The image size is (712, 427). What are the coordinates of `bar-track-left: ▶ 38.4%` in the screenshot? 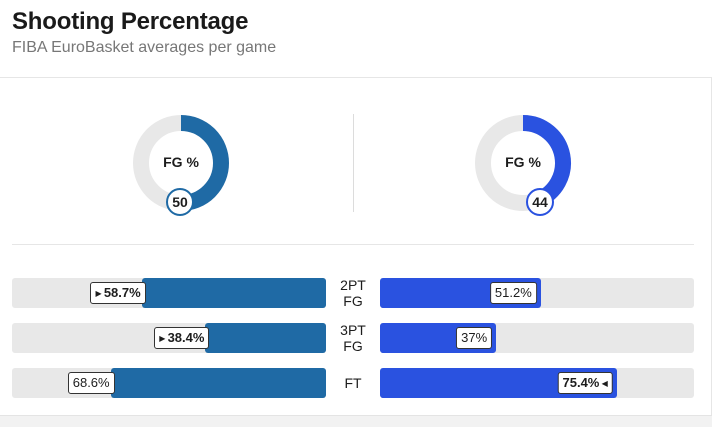 It's located at (169, 338).